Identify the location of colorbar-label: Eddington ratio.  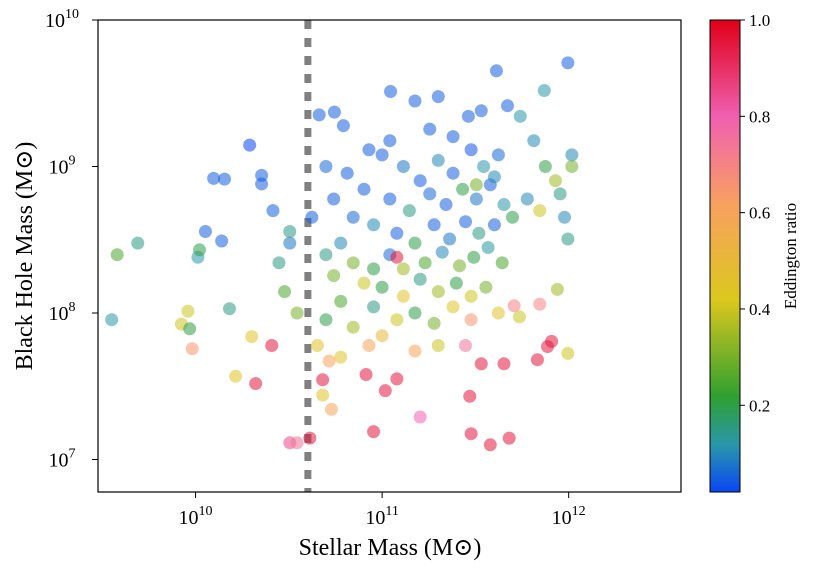
(790, 256).